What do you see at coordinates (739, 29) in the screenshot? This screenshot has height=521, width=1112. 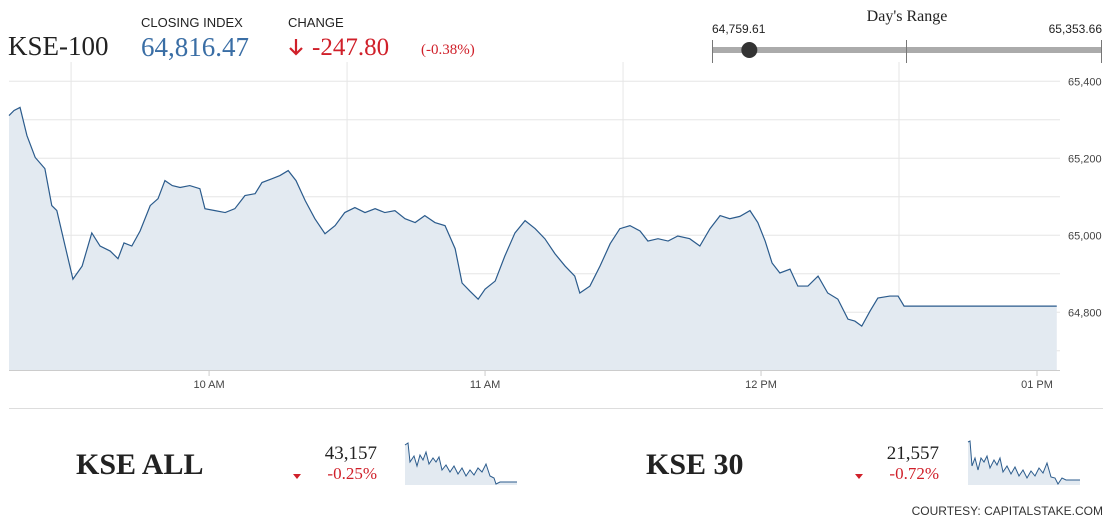 I see `range-low: 64,759.61` at bounding box center [739, 29].